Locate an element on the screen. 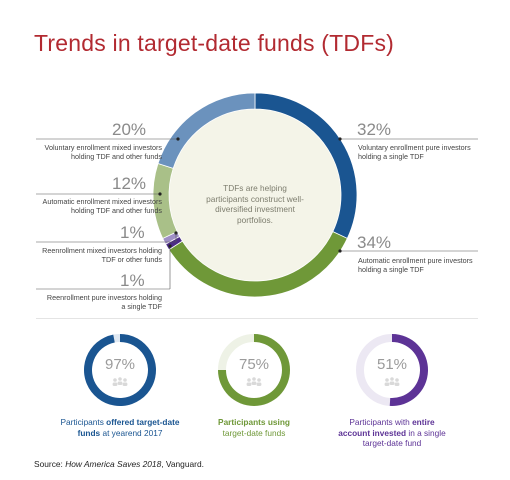  pct-label-automatic-pure: 34% is located at coordinates (374, 242).